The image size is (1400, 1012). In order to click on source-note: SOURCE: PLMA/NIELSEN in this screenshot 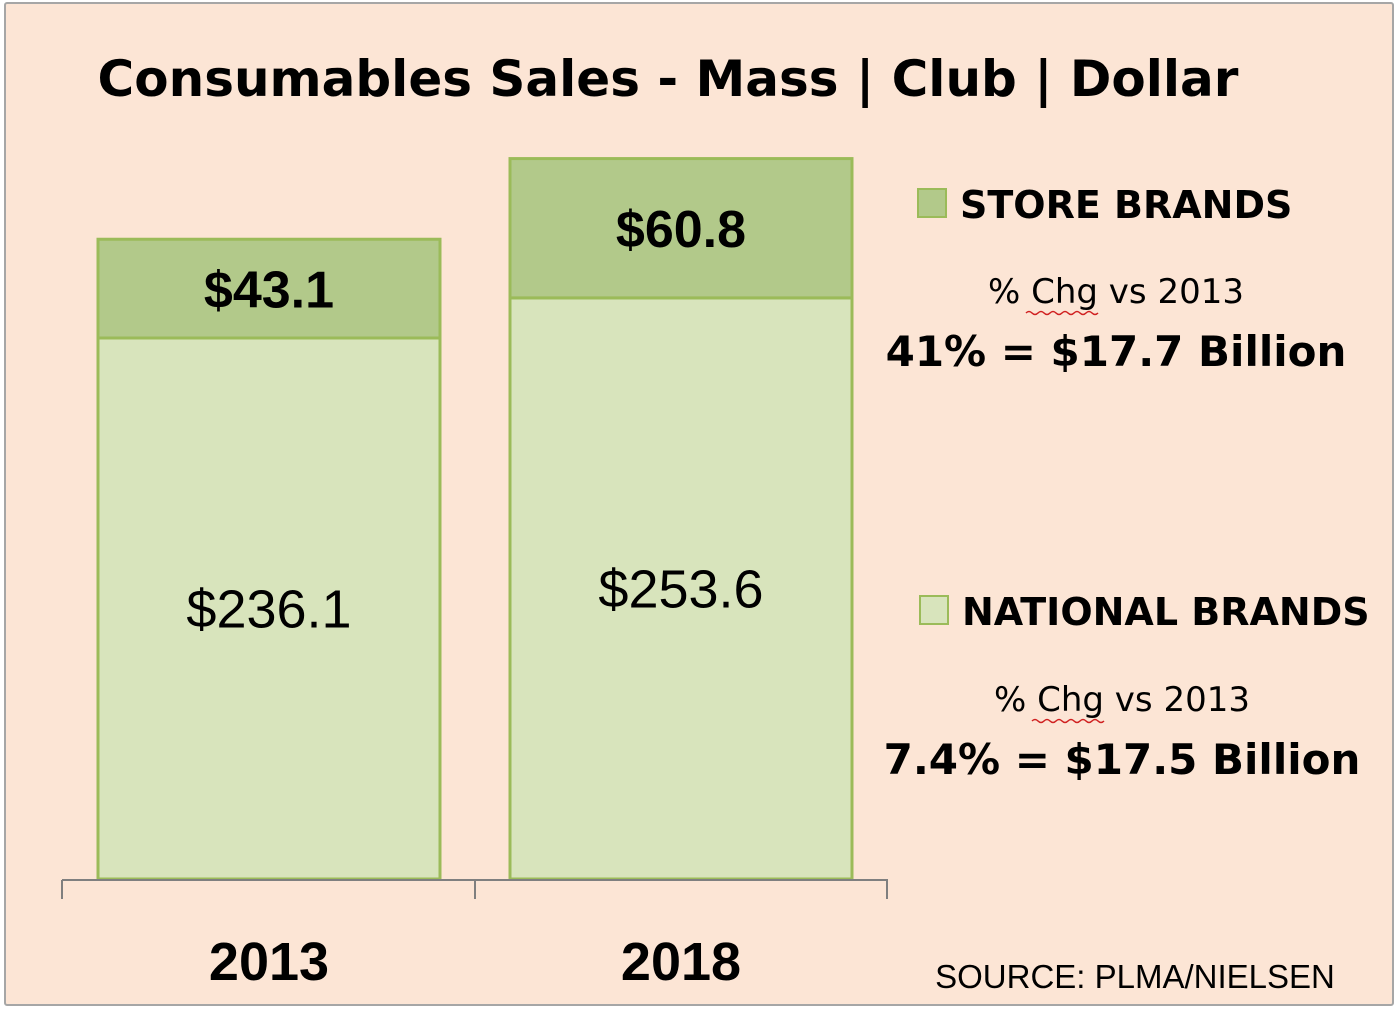, I will do `click(1135, 976)`.